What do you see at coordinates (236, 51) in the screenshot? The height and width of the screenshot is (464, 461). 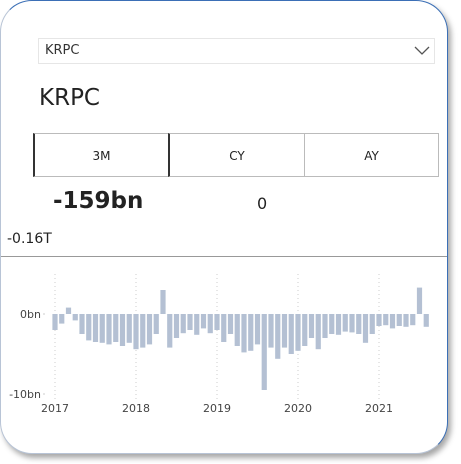 I see `dropdown: KRPC` at bounding box center [236, 51].